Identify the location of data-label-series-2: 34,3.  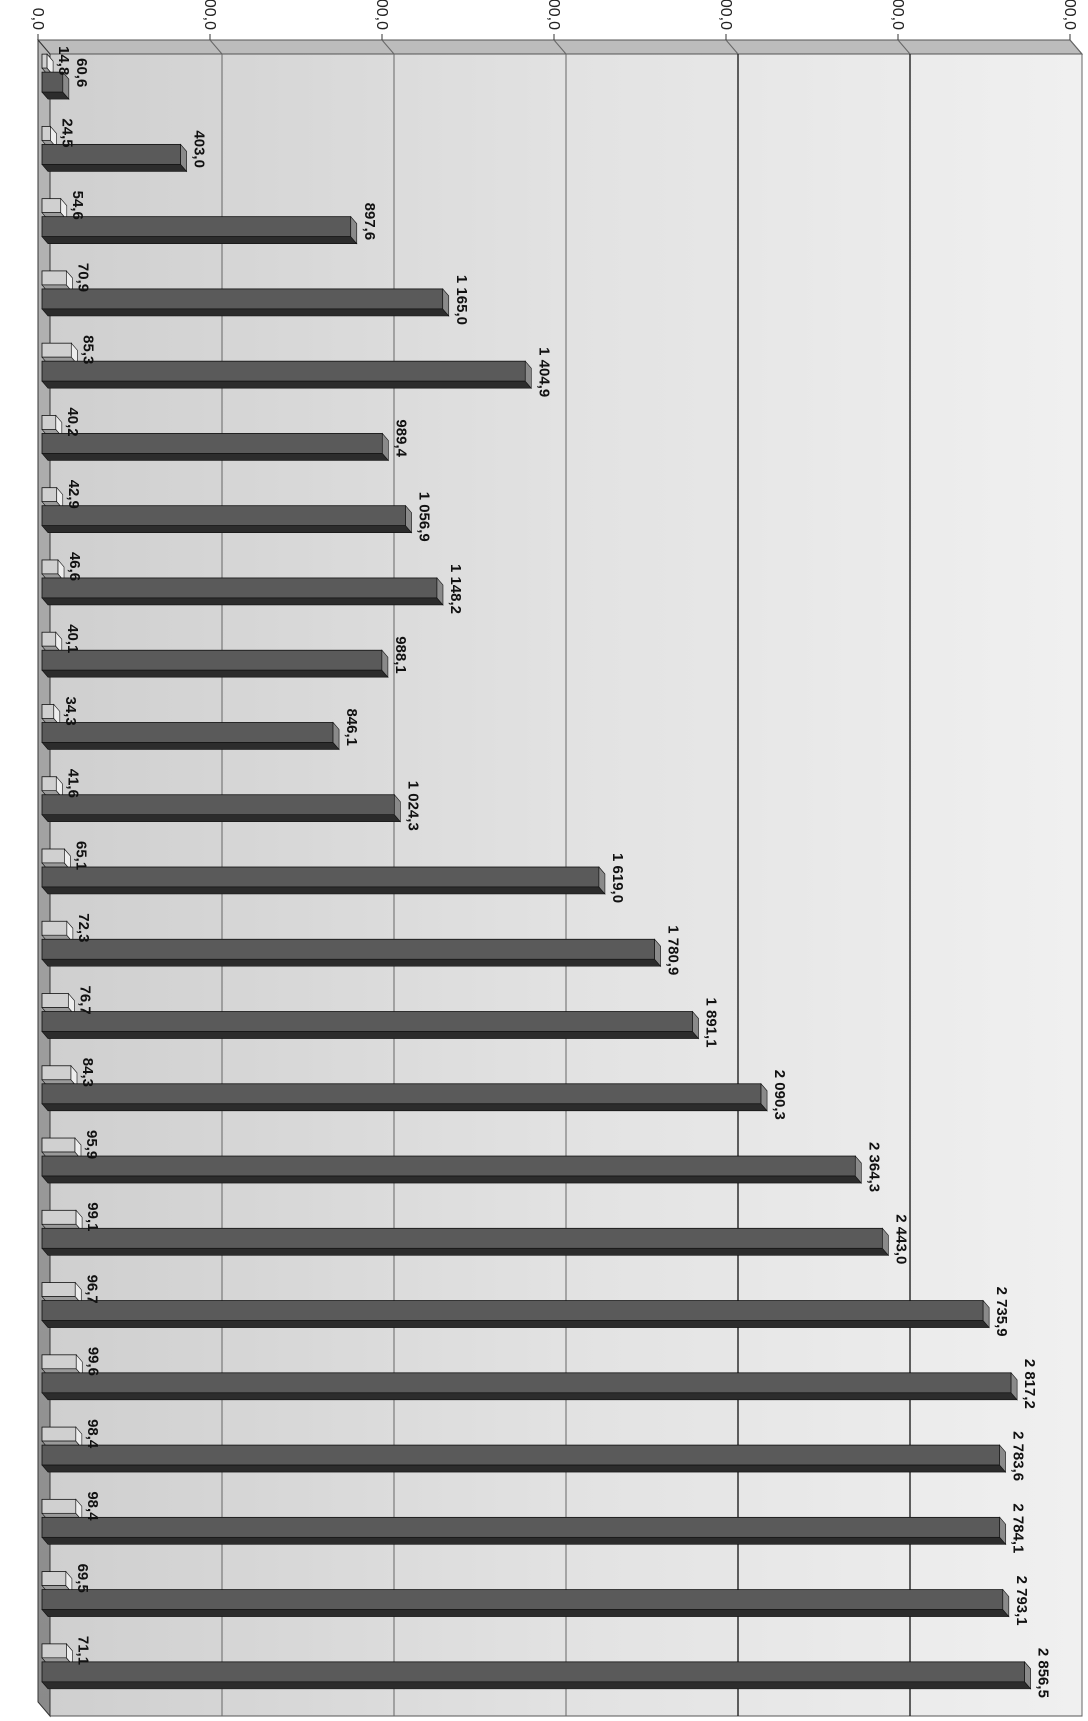
(70, 710).